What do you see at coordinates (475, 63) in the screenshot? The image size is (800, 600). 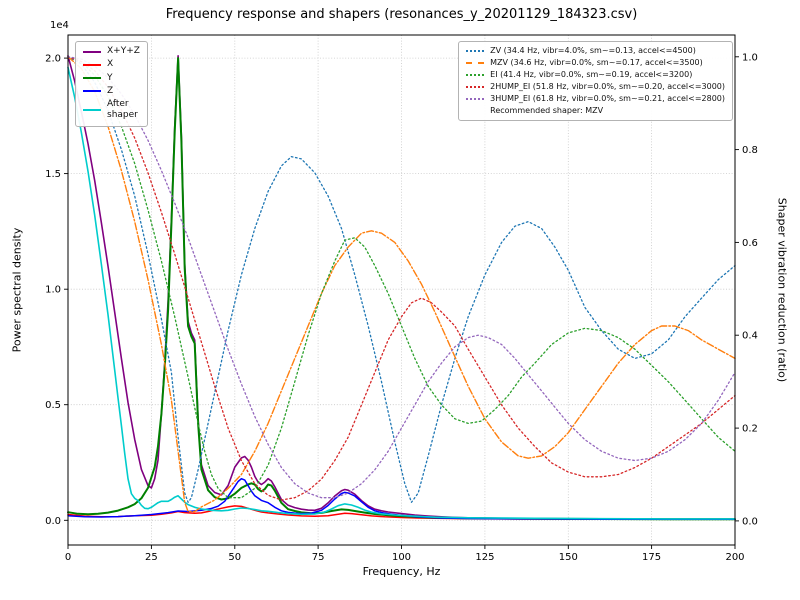 I see `mzv-line-swatch` at bounding box center [475, 63].